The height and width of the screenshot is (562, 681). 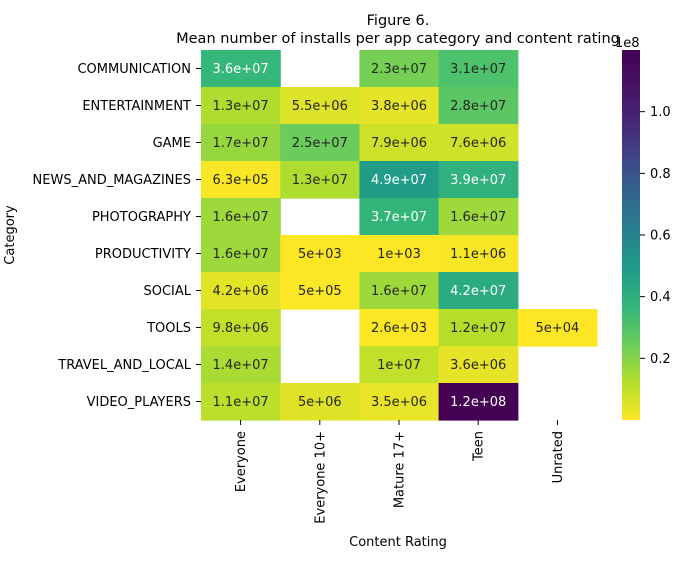 I want to click on colorbar-tick-label: 0.2, so click(x=660, y=359).